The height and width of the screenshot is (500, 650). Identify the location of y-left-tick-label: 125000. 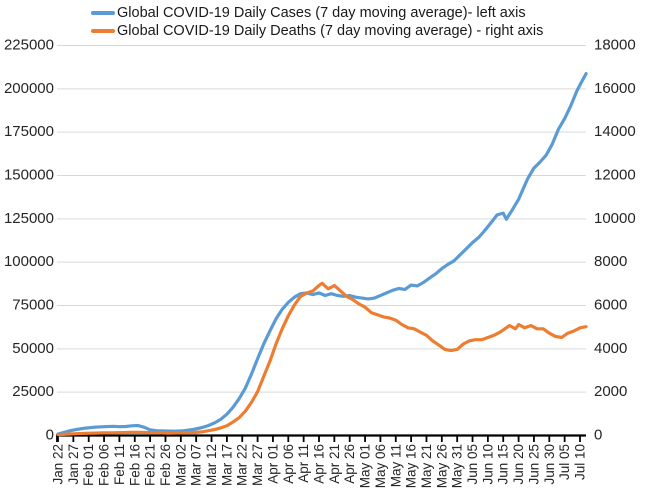
(29, 218).